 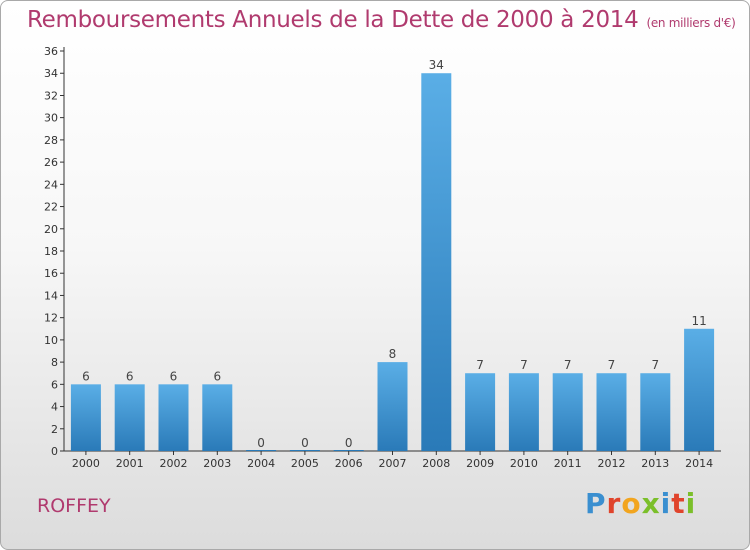 What do you see at coordinates (699, 463) in the screenshot?
I see `x-tick-label: 2014` at bounding box center [699, 463].